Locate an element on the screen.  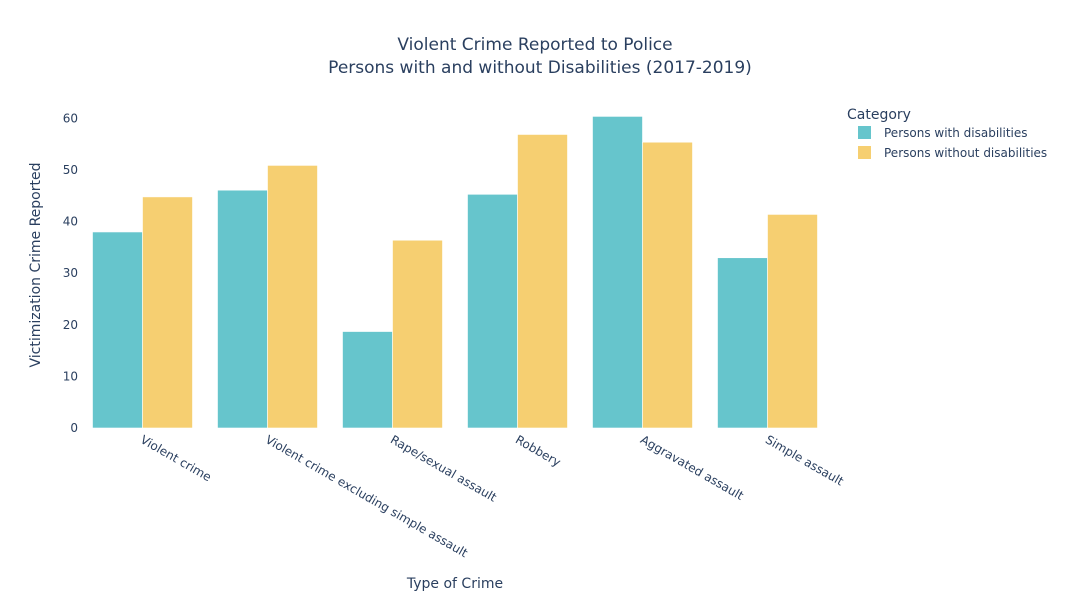
y-tick-label: 40 is located at coordinates (70, 222).